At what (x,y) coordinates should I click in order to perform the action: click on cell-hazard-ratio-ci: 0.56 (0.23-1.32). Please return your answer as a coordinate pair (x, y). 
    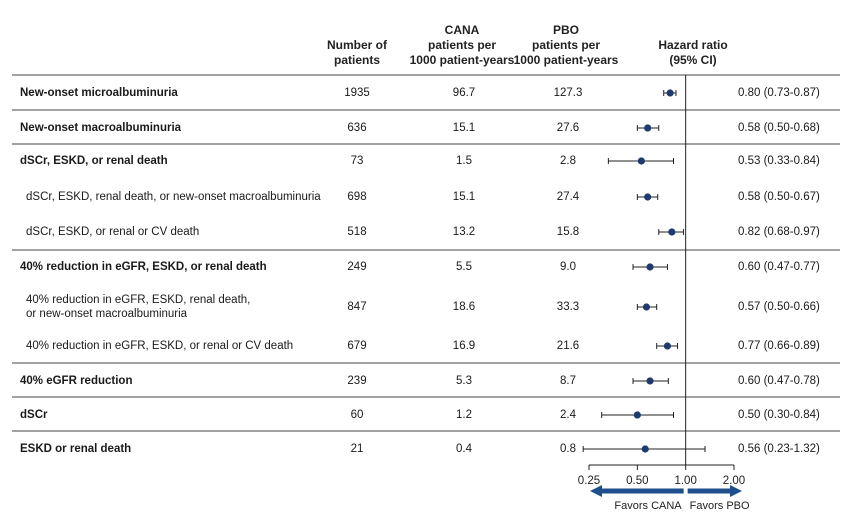
    Looking at the image, I should click on (779, 449).